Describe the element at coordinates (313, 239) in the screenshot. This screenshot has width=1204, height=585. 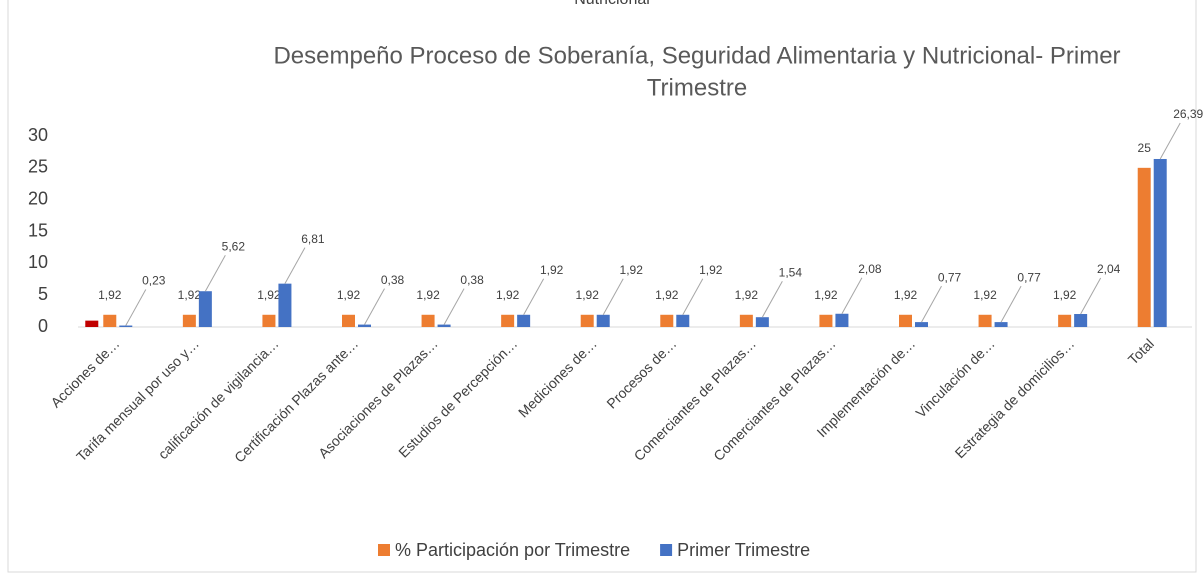
I see `data-label: 6,81` at that location.